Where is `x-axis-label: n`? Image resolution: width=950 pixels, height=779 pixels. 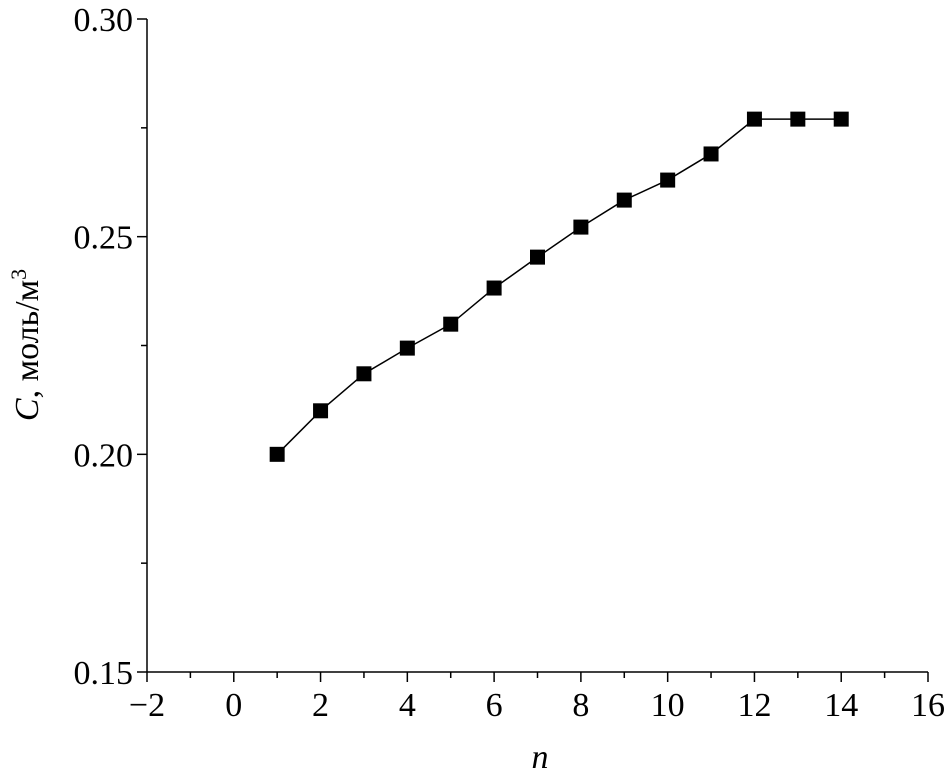
x-axis-label: n is located at coordinates (540, 757).